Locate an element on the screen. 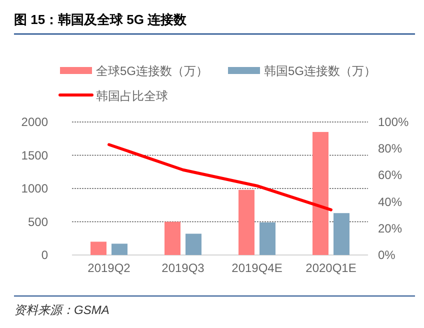 The image size is (424, 328). legend-label: 韩国占比全球 is located at coordinates (132, 96).